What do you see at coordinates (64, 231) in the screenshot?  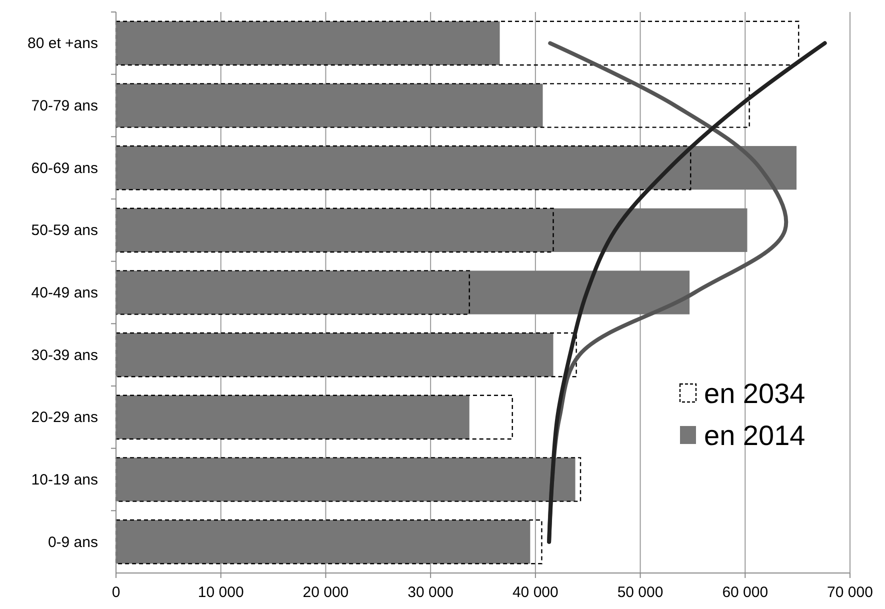 I see `y-tick-label: 50-59 ans` at bounding box center [64, 231].